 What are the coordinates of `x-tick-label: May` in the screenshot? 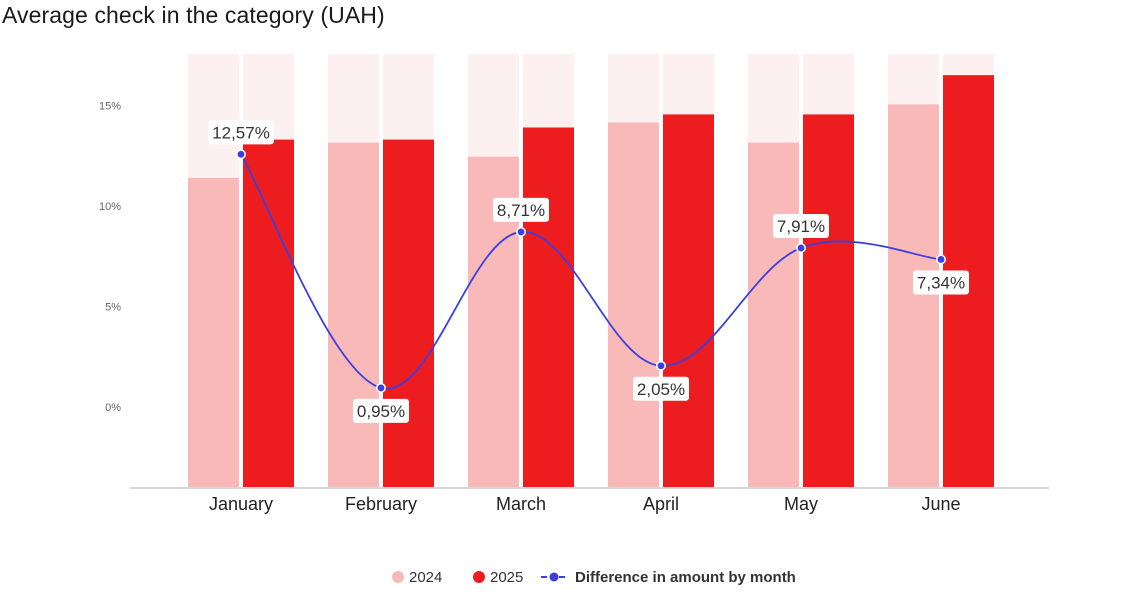 It's located at (801, 504).